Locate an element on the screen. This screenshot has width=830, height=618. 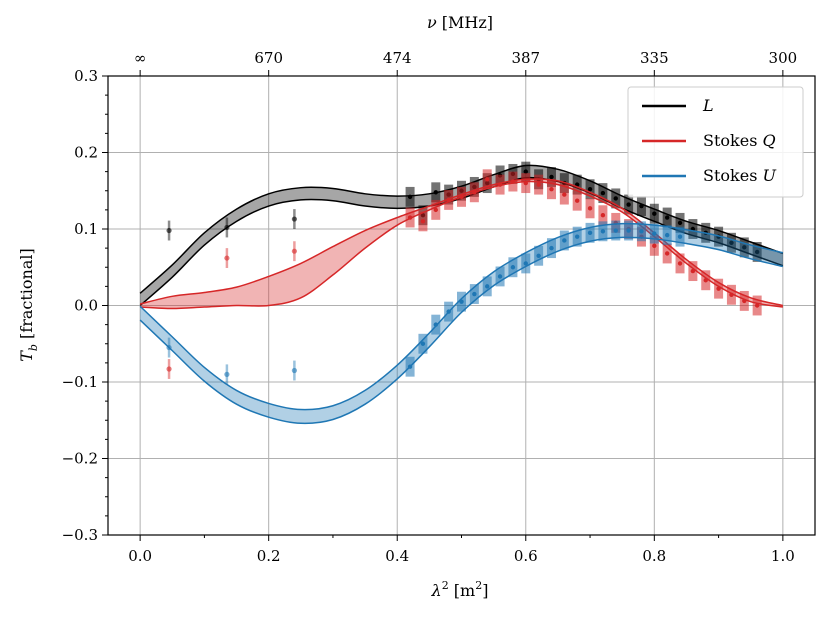
top-tick-label: 670 is located at coordinates (268, 58).